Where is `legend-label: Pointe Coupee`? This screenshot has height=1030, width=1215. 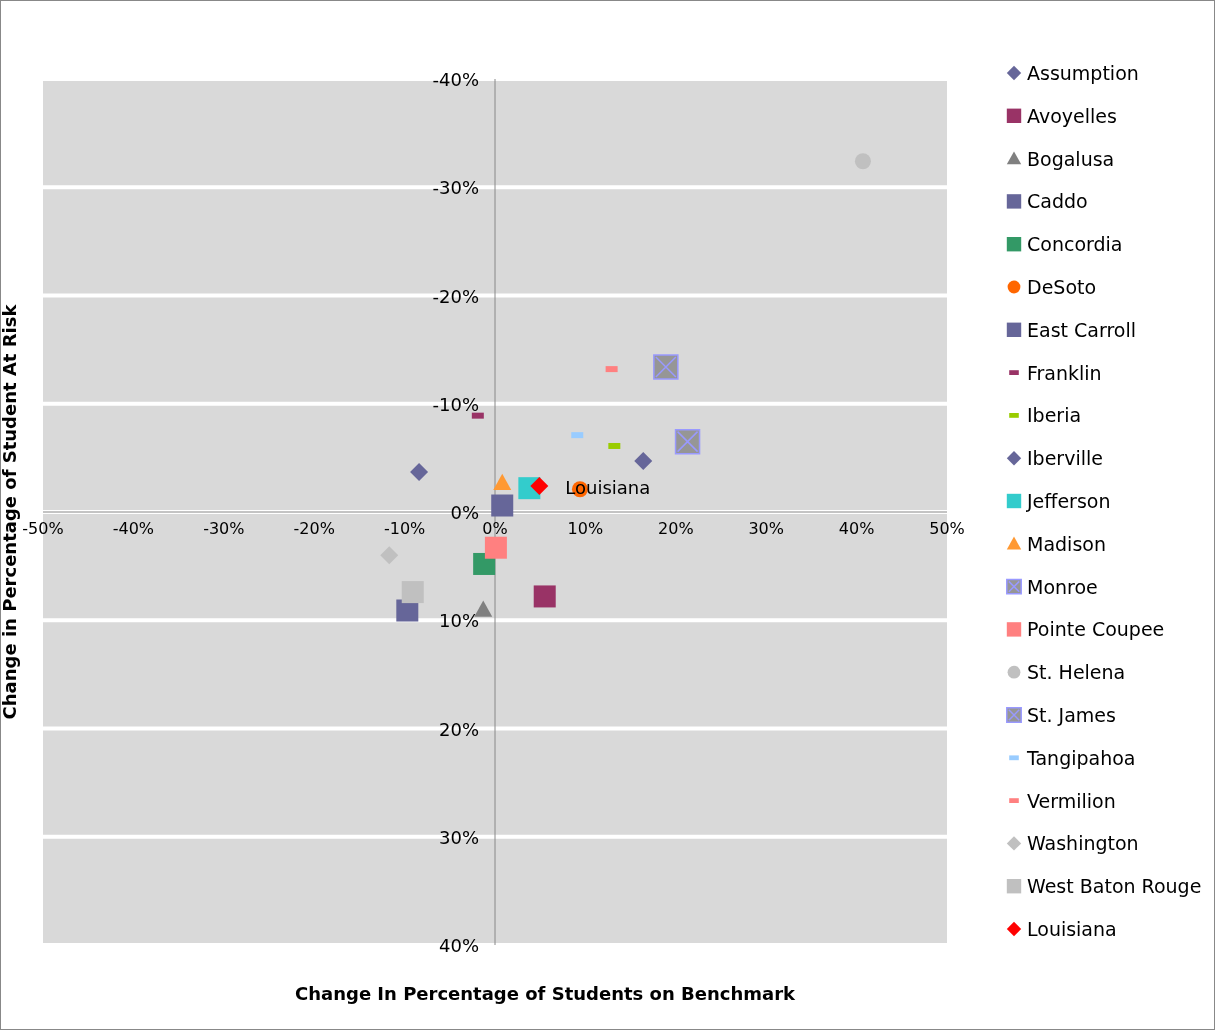 legend-label: Pointe Coupee is located at coordinates (1096, 629).